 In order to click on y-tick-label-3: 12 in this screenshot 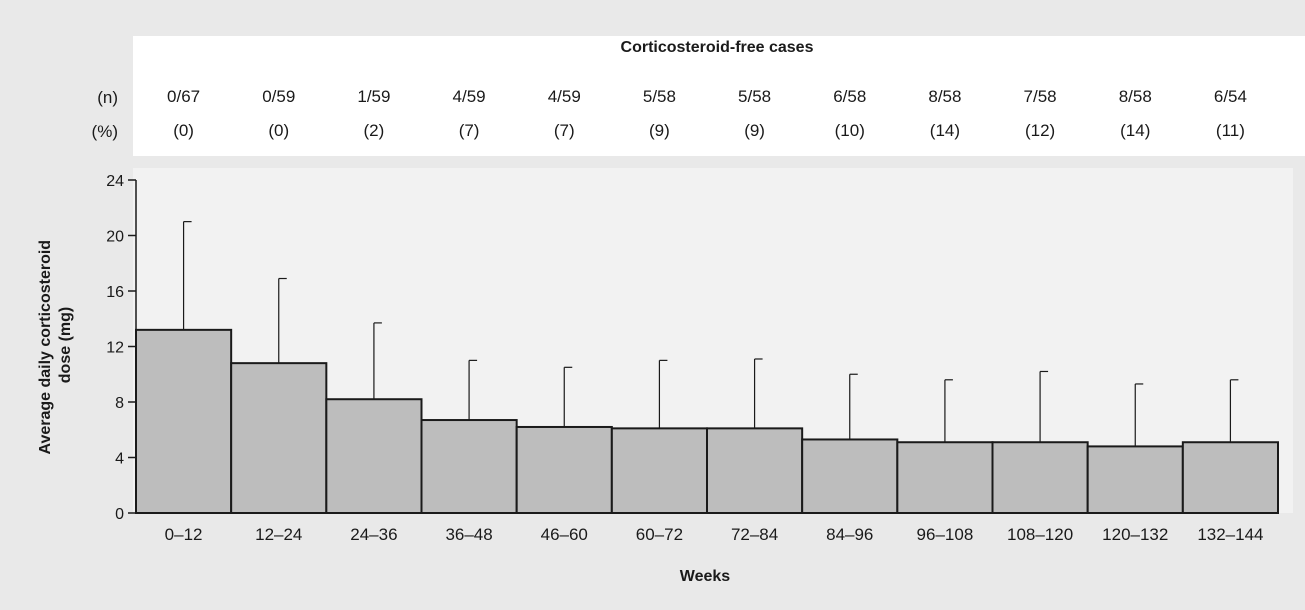, I will do `click(115, 348)`.